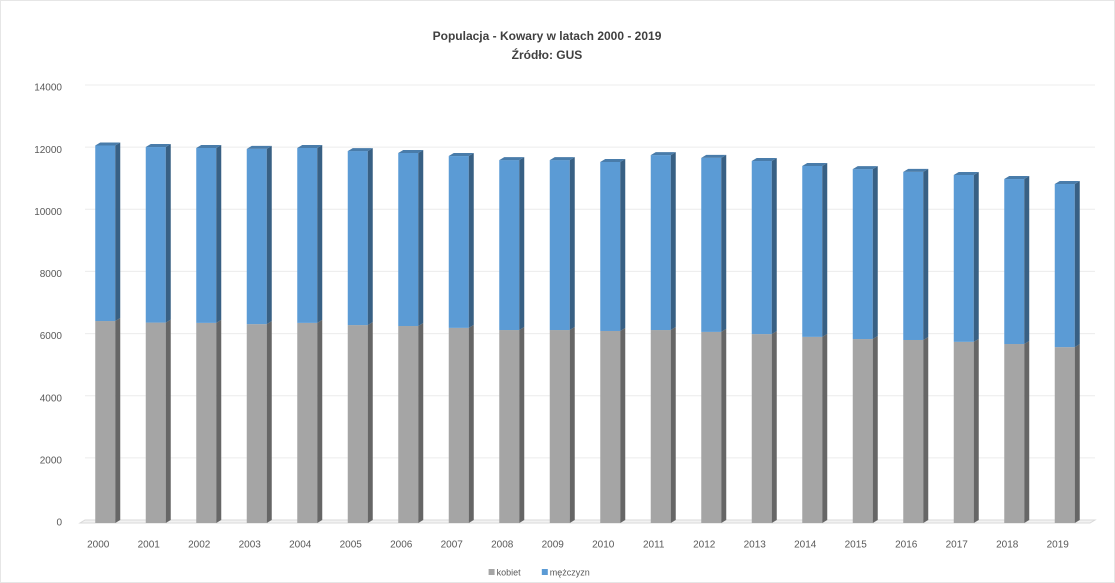 This screenshot has height=583, width=1115. Describe the element at coordinates (957, 545) in the screenshot. I see `x-tick-label: 2017` at that location.